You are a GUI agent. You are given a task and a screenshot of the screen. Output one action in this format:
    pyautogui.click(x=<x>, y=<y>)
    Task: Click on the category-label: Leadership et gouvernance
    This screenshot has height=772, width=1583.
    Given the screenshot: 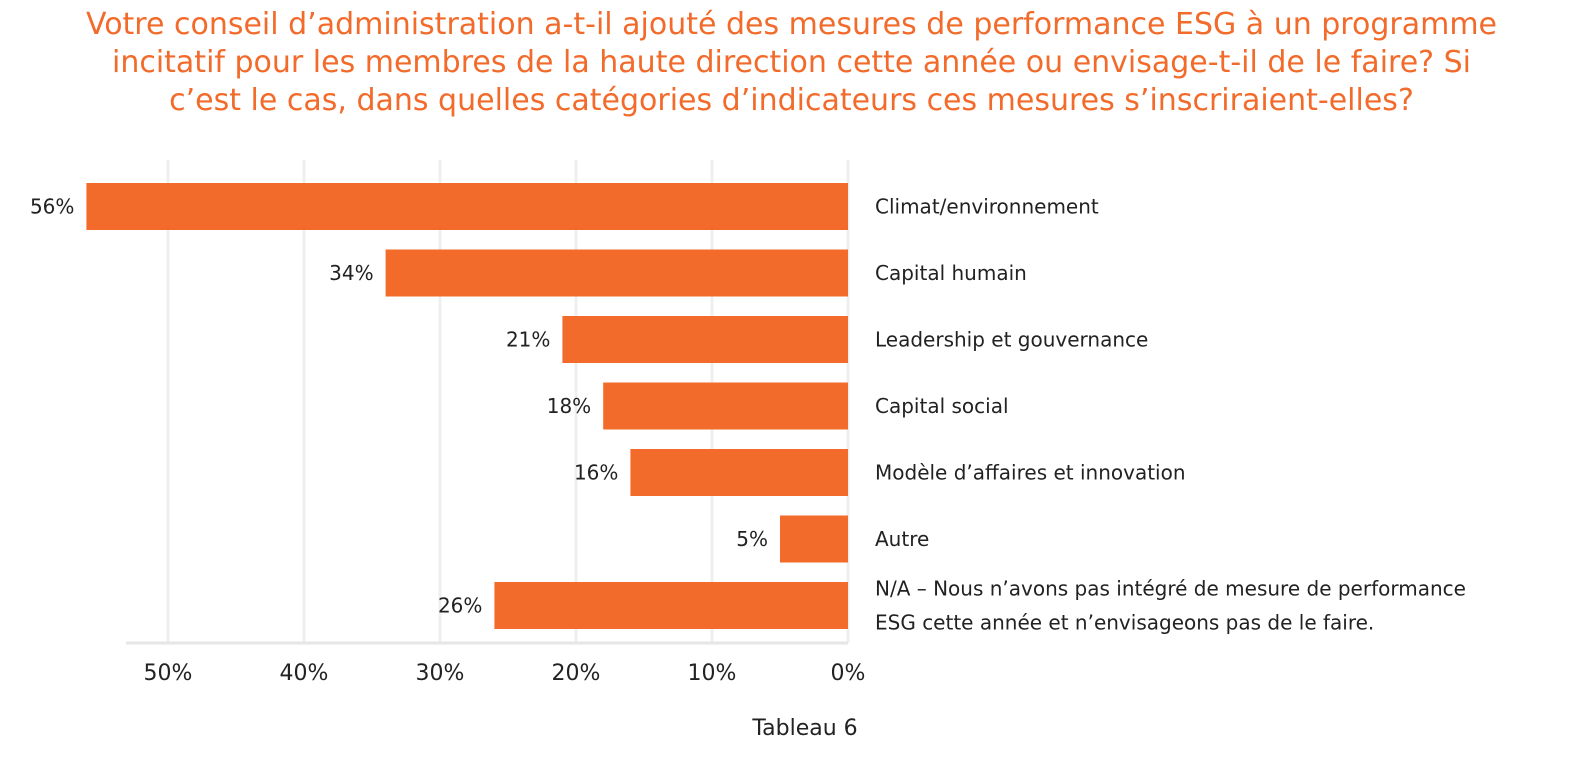 What is the action you would take?
    pyautogui.click(x=1011, y=340)
    